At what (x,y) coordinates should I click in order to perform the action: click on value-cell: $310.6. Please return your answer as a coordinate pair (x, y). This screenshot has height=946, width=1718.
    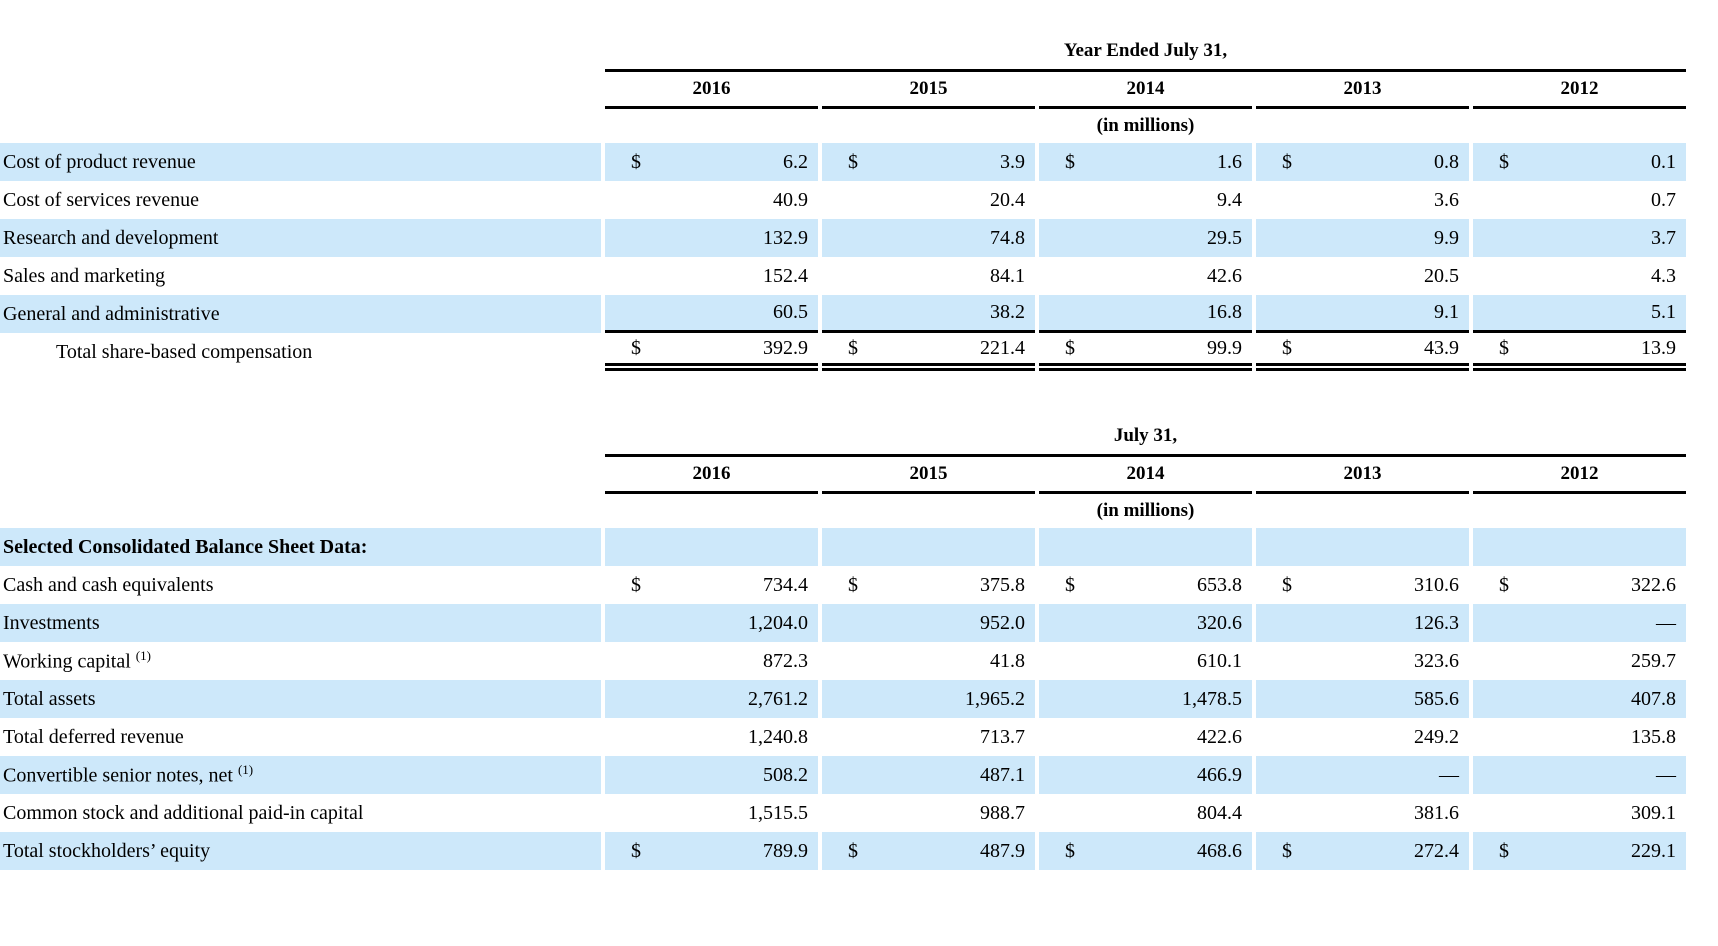
    Looking at the image, I should click on (1362, 585).